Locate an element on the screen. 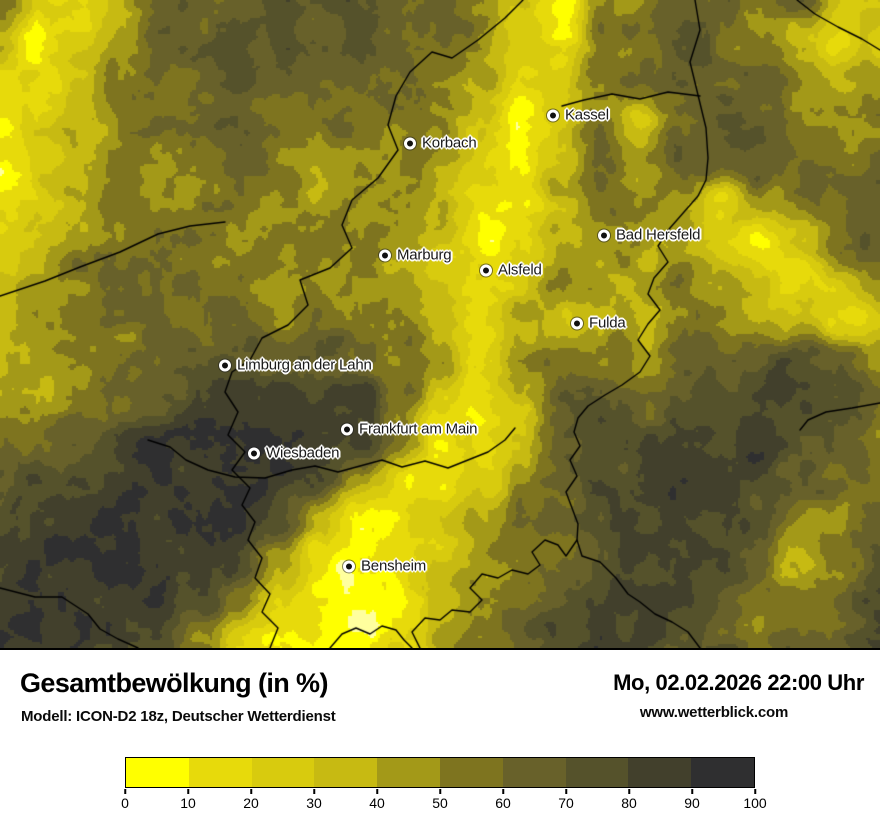  city-label: Wiesbaden is located at coordinates (303, 453).